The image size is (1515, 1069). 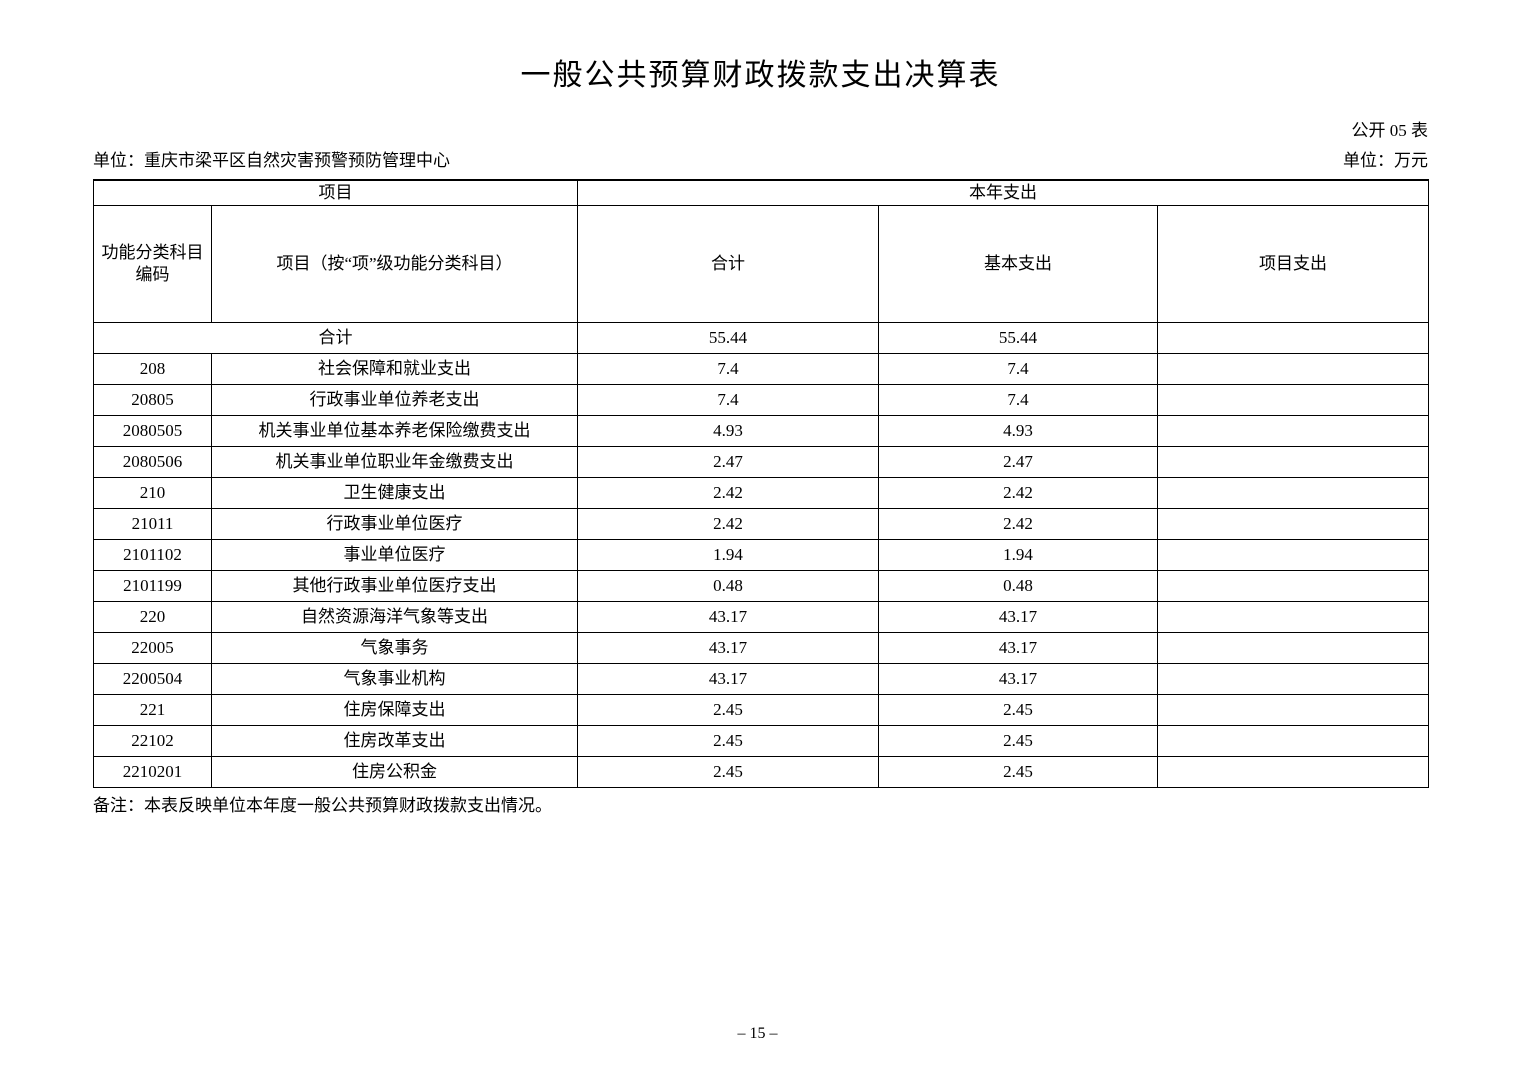 What do you see at coordinates (152, 252) in the screenshot?
I see `header-code-line1: 功能分类科目` at bounding box center [152, 252].